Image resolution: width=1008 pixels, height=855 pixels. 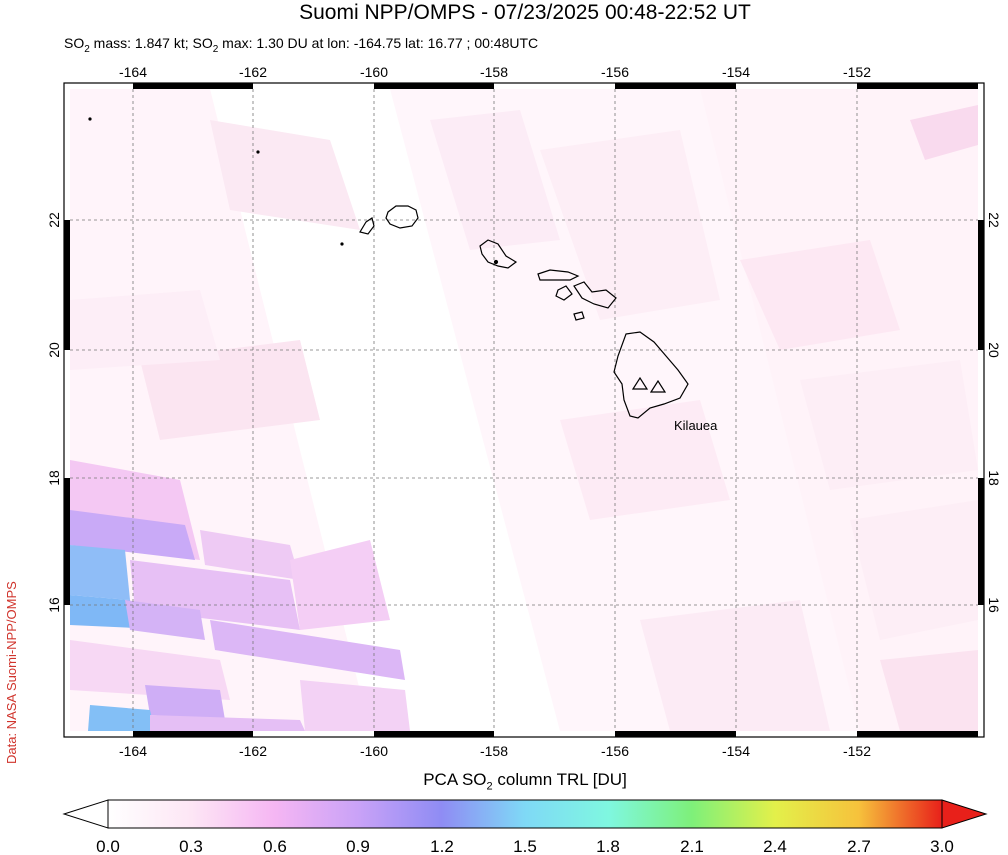 What do you see at coordinates (374, 751) in the screenshot?
I see `lon-label-bottom: -160` at bounding box center [374, 751].